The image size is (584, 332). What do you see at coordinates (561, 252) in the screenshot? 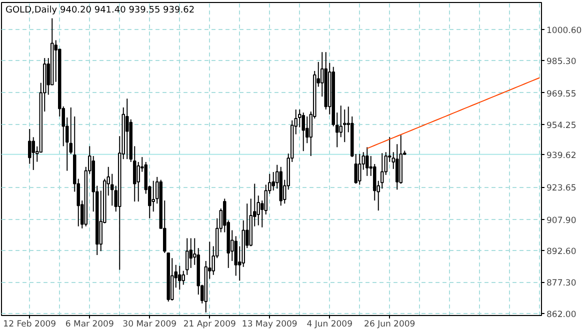
I see `y-tick-label: 892.60` at bounding box center [561, 252].